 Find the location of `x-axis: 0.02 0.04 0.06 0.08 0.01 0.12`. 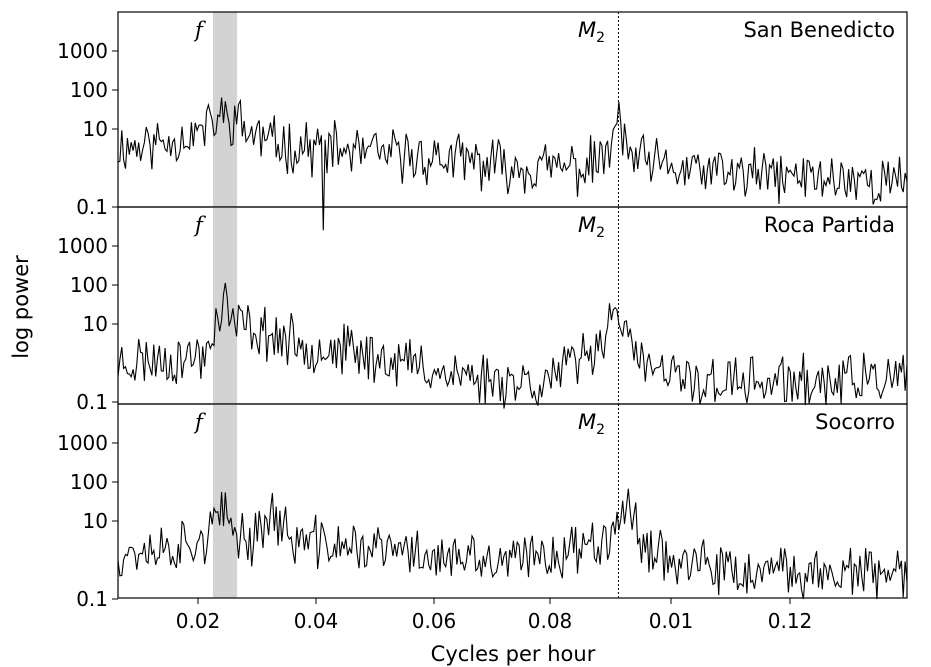

x-axis: 0.02 0.04 0.06 0.08 0.01 0.12 is located at coordinates (494, 615).